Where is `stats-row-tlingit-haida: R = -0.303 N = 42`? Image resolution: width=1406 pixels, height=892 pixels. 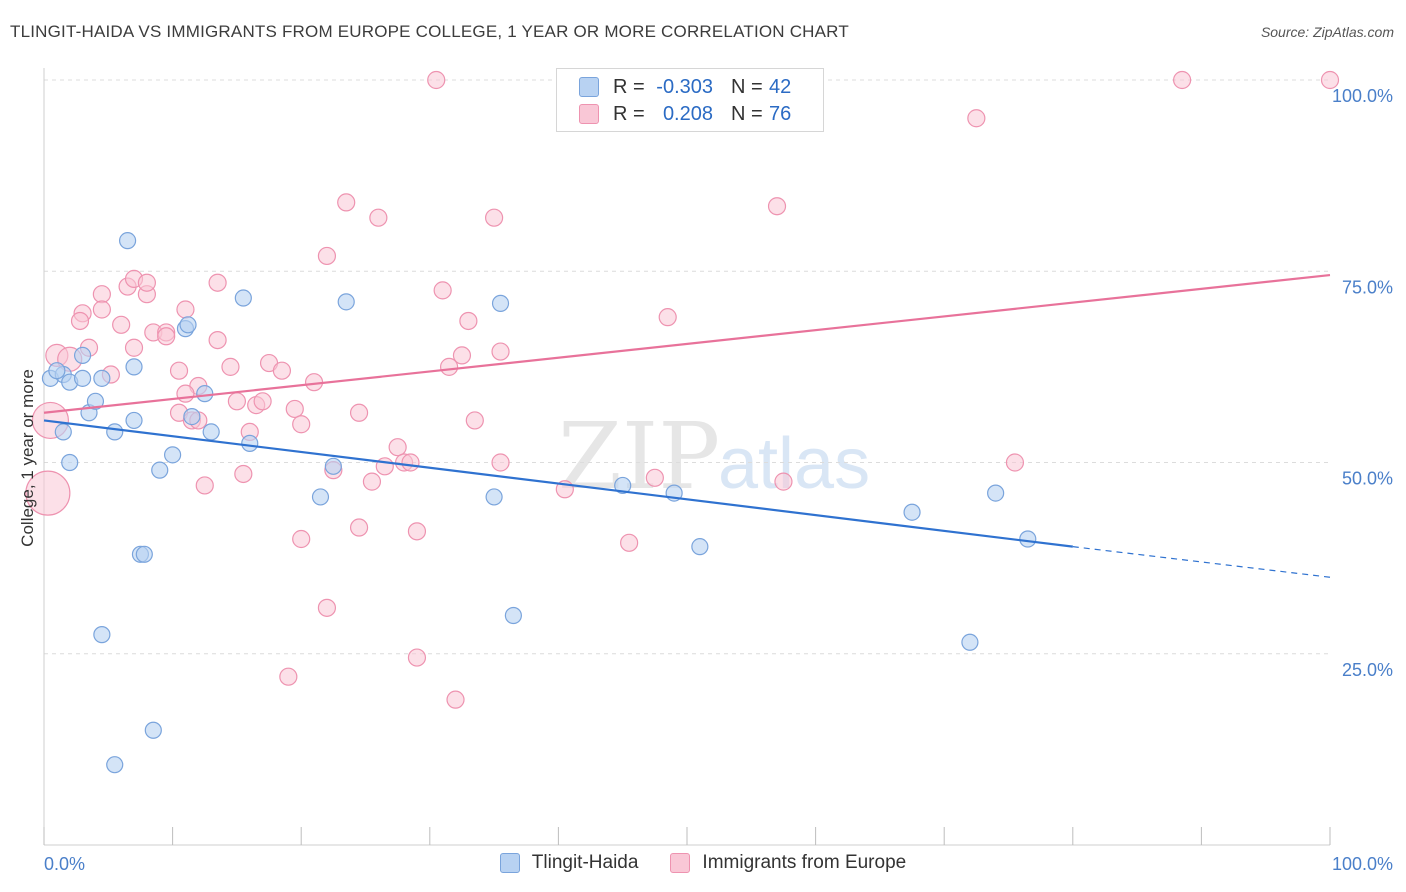 stats-row-tlingit-haida: R = -0.303 N = 42 is located at coordinates (685, 87).